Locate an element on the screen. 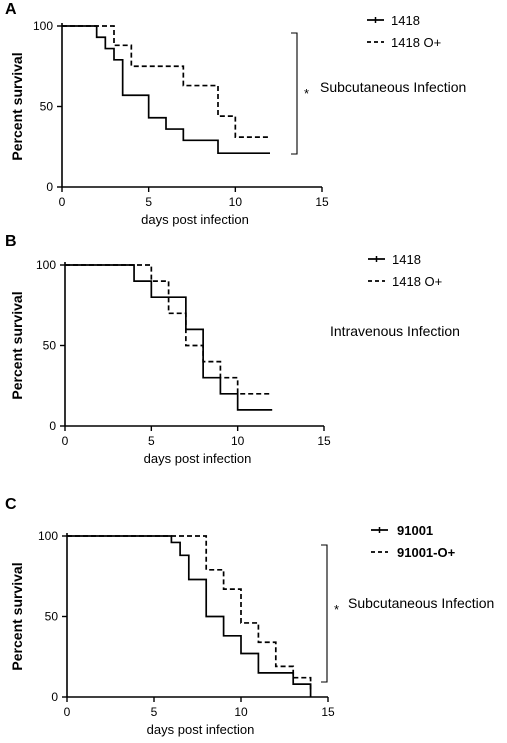 The image size is (507, 743). panel-annotation: Intravenous Infection is located at coordinates (395, 331).